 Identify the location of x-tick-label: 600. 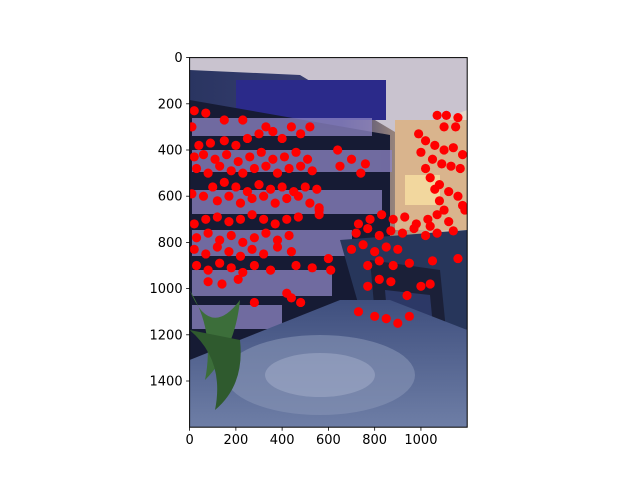
(328, 440).